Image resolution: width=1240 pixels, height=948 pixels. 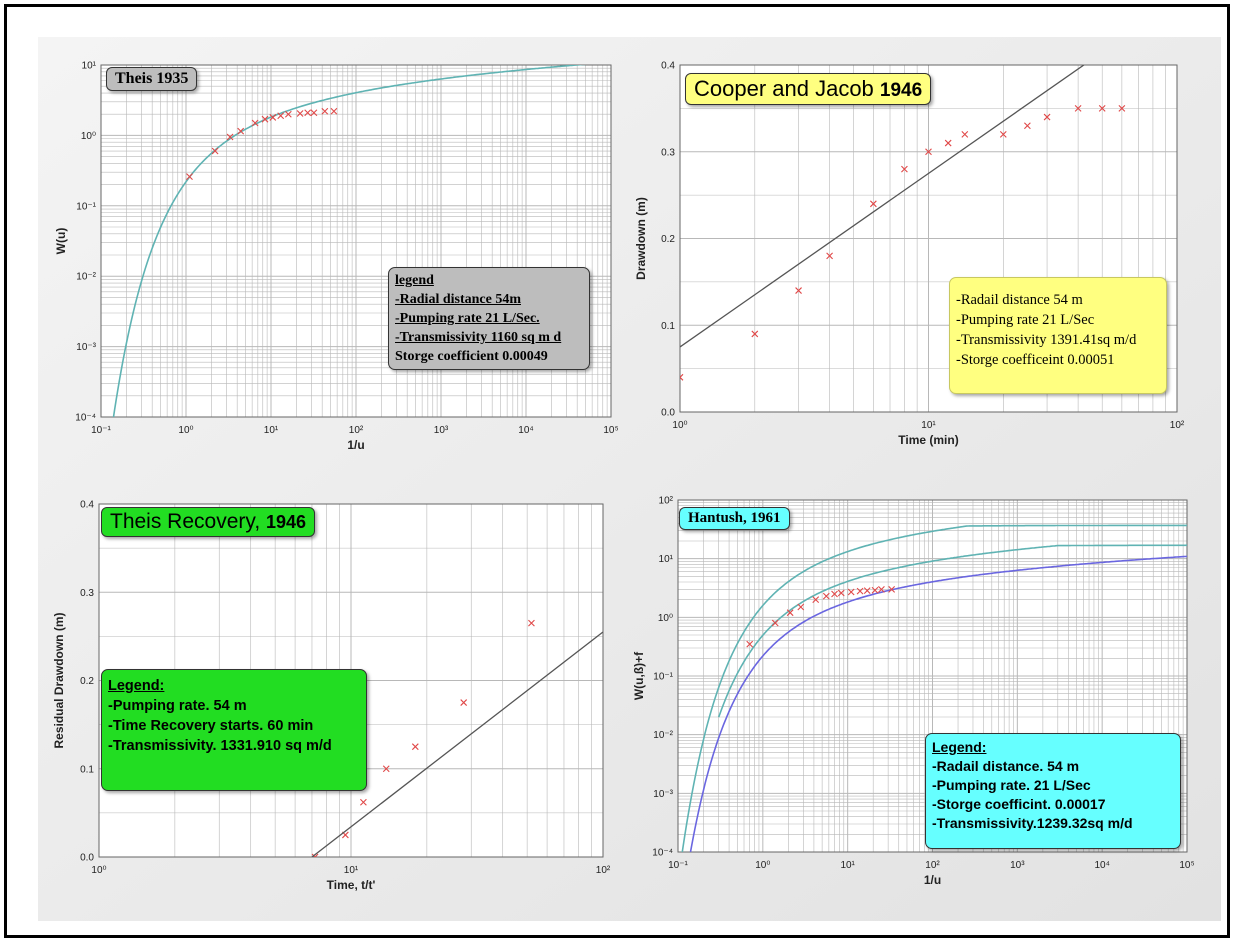 What do you see at coordinates (355, 445) in the screenshot?
I see `theis-x-axis-label: 1/u` at bounding box center [355, 445].